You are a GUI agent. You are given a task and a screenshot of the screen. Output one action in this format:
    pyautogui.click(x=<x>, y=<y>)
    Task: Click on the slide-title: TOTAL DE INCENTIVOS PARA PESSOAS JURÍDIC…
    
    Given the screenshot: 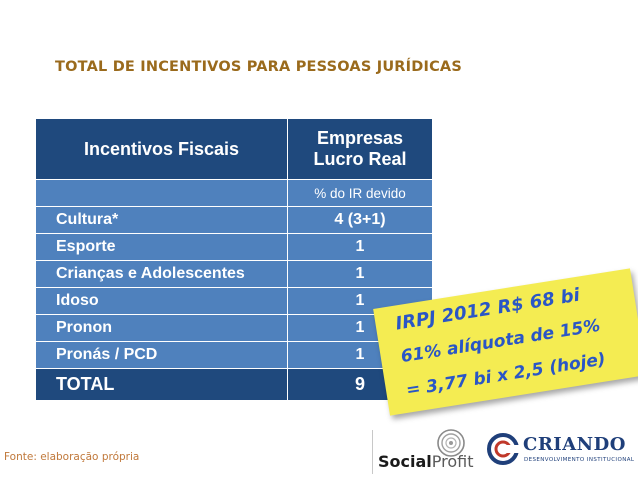 What is the action you would take?
    pyautogui.click(x=259, y=67)
    